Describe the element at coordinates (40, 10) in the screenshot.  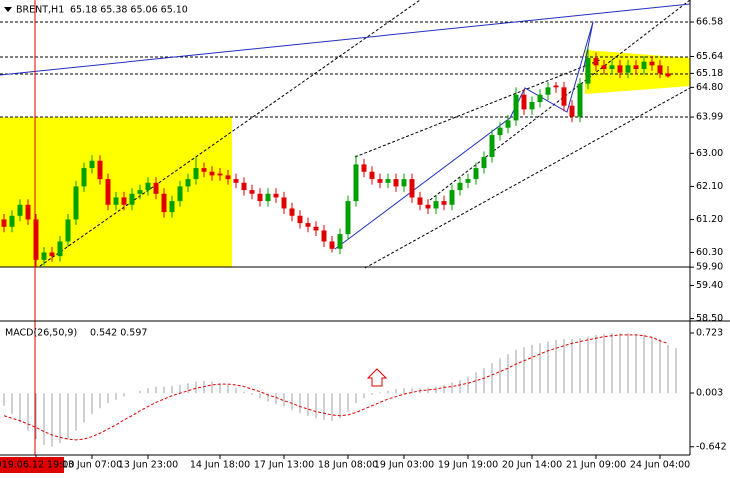
I see `chart-title: BRENT,H1` at that location.